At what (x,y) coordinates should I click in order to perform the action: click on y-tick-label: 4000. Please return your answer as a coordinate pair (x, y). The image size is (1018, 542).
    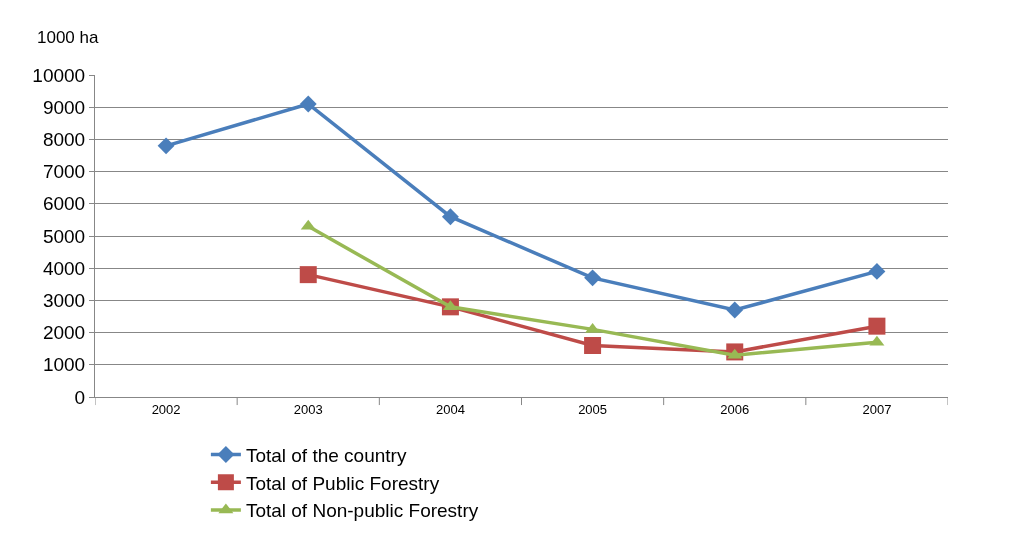
    Looking at the image, I should click on (64, 268).